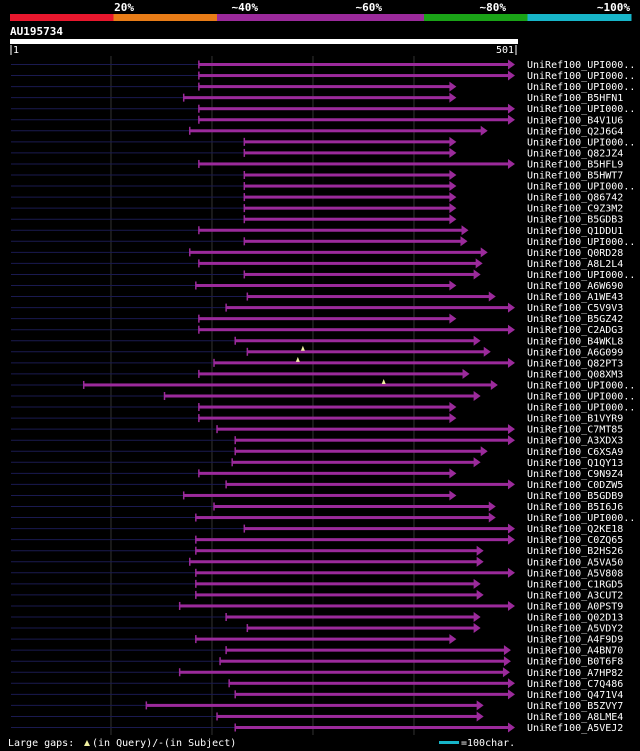 This screenshot has width=640, height=751. What do you see at coordinates (575, 330) in the screenshot?
I see `hit-name-link: UniRef100_C2ADG3` at bounding box center [575, 330].